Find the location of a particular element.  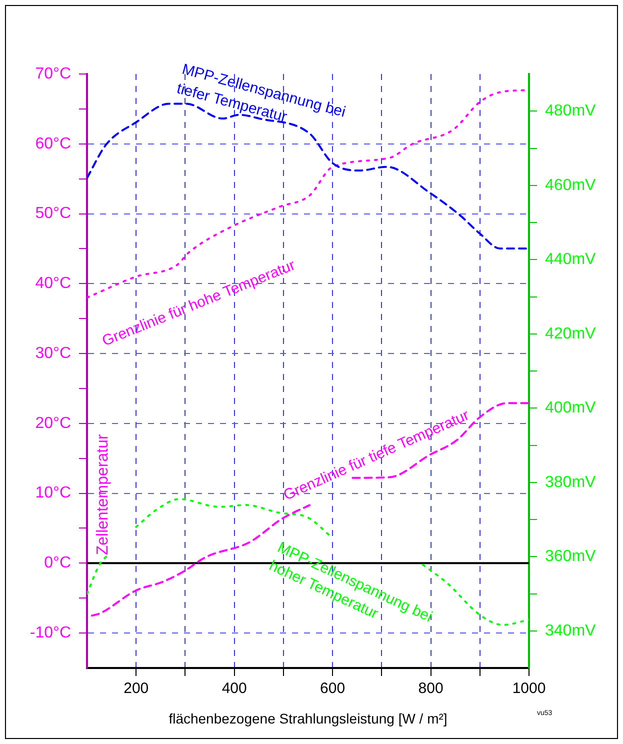

y2-tick-label: 420mV is located at coordinates (570, 333).